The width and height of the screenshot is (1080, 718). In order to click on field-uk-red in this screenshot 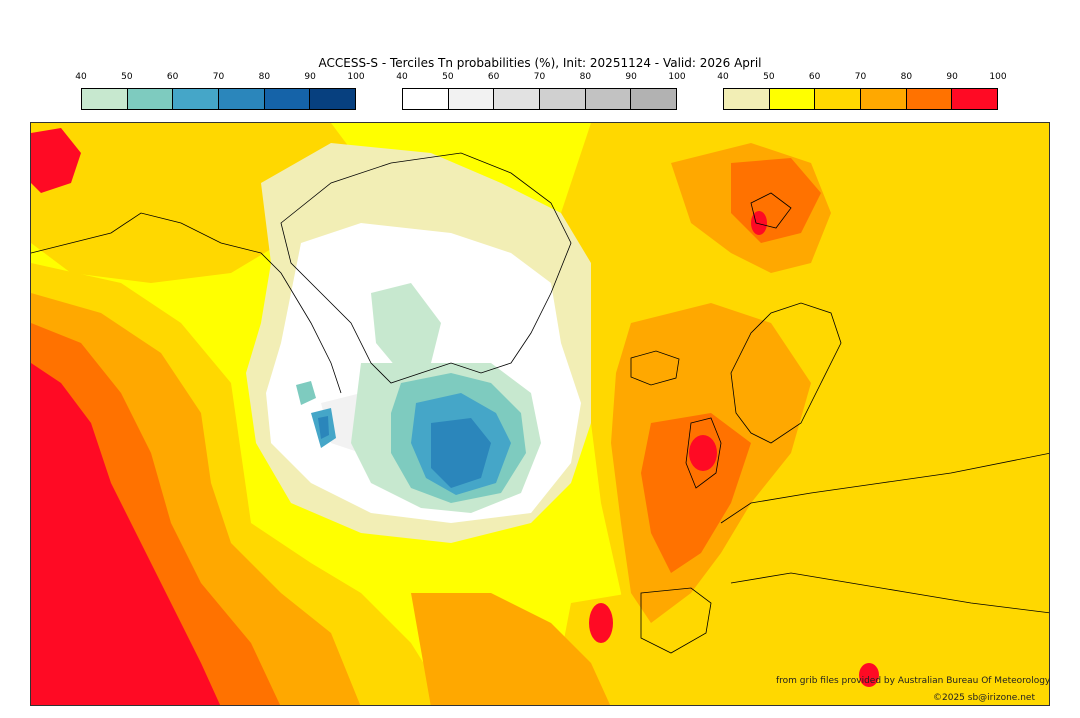, I will do `click(703, 453)`.